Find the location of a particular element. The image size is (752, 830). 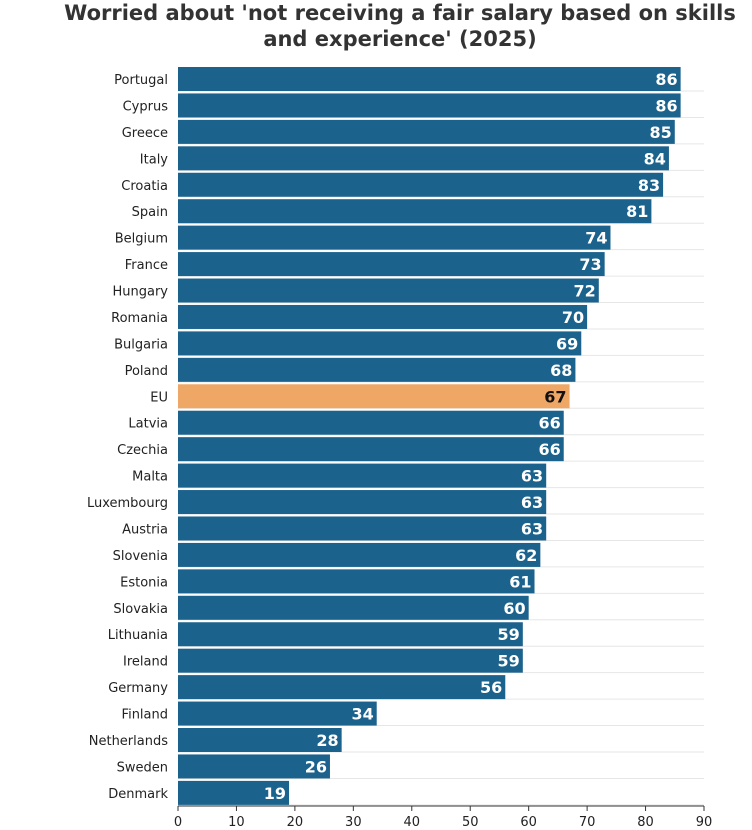

category-label-greece: Greece is located at coordinates (145, 133).